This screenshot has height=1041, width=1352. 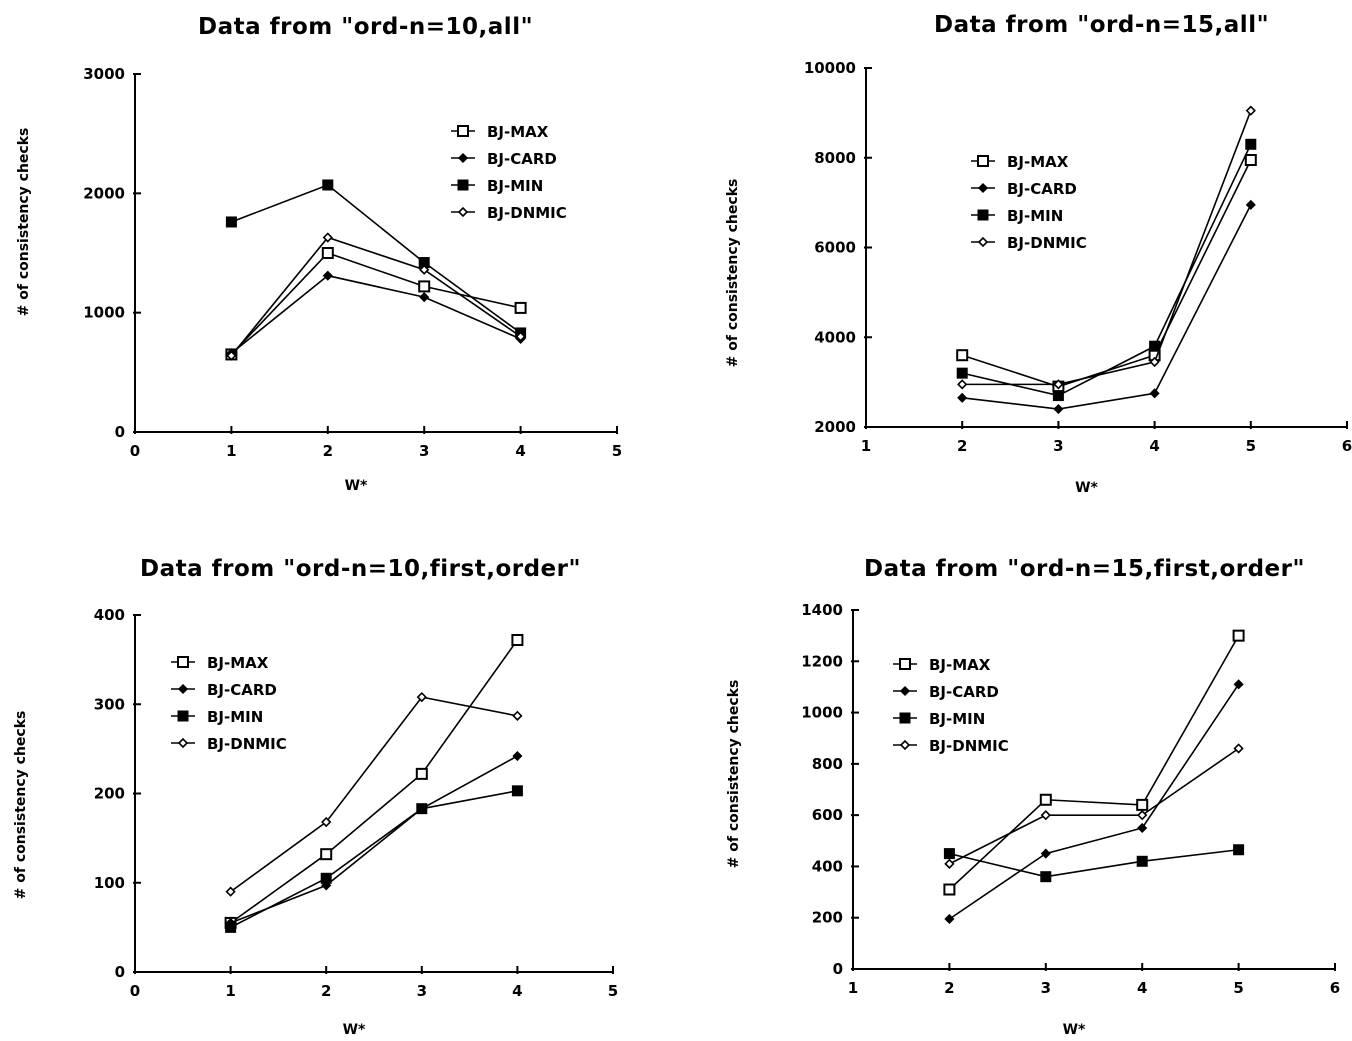 I want to click on y-tick-label: 1000, so click(x=104, y=313).